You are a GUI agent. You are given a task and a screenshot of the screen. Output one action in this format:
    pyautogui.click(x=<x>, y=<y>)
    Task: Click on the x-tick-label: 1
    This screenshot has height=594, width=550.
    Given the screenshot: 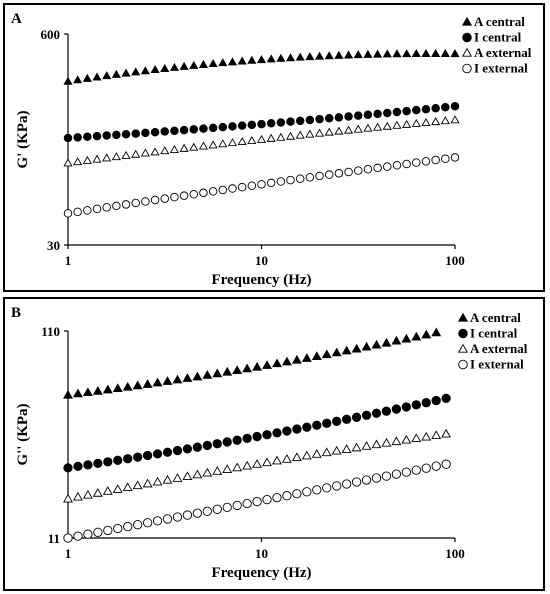 What is the action you would take?
    pyautogui.click(x=68, y=553)
    